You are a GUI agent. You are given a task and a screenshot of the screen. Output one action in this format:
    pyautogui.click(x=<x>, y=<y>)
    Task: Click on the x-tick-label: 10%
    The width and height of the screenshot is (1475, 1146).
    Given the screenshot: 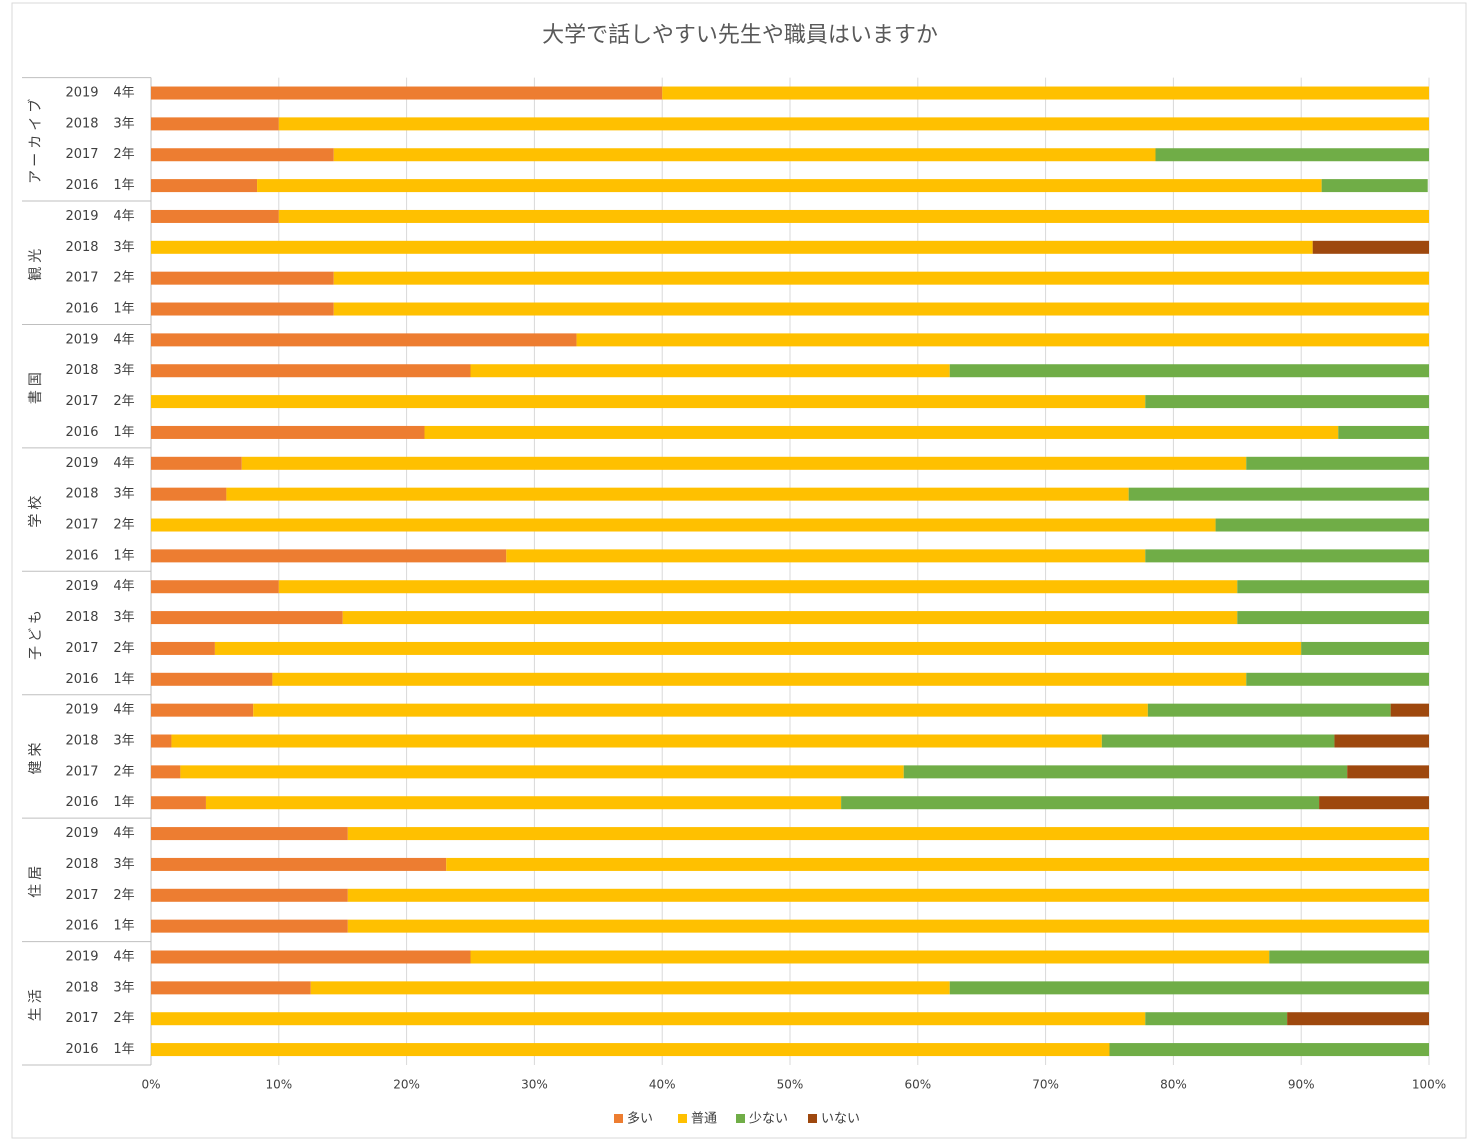 What is the action you would take?
    pyautogui.click(x=278, y=1085)
    